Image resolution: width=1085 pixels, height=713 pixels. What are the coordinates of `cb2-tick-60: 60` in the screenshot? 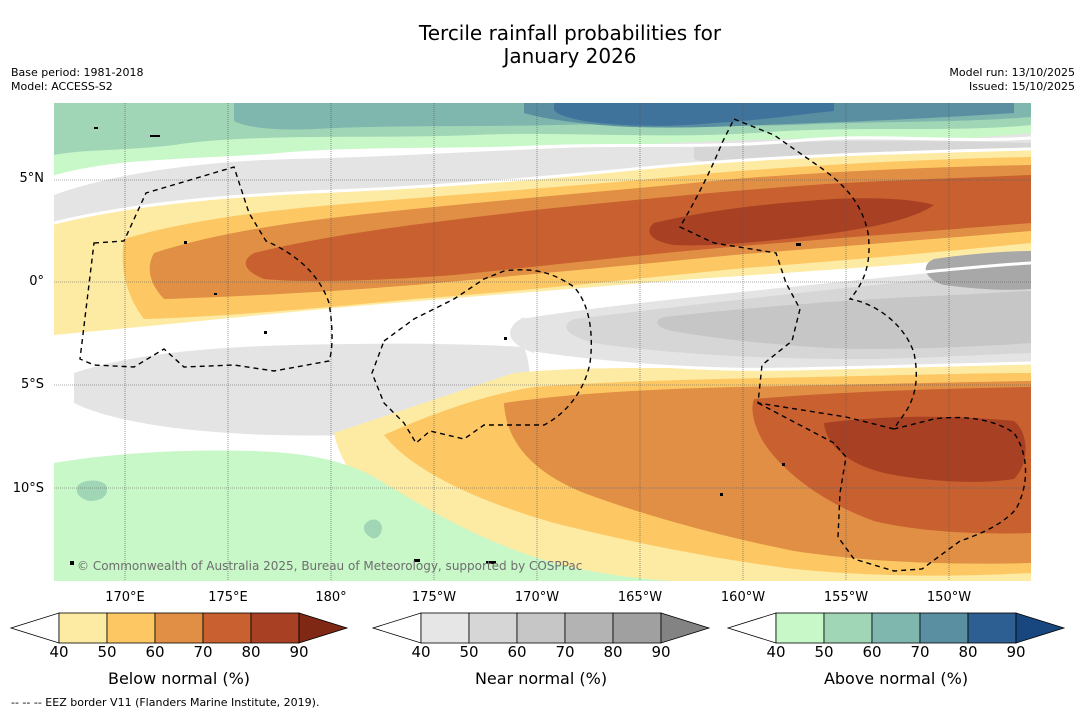 It's located at (872, 652).